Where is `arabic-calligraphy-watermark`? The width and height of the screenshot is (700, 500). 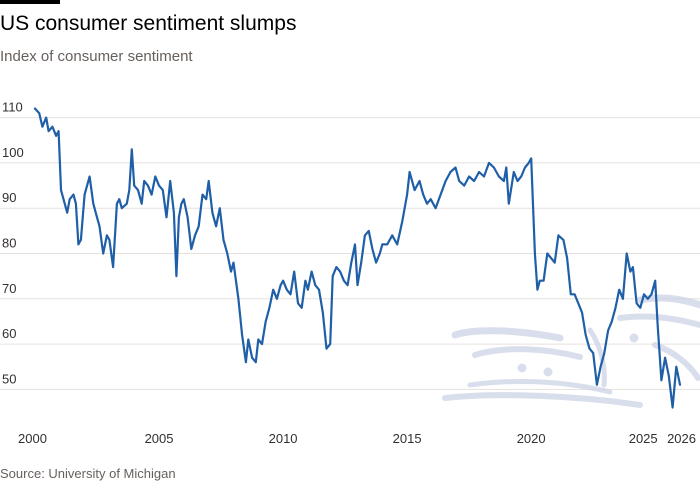 arabic-calligraphy-watermark is located at coordinates (571, 351).